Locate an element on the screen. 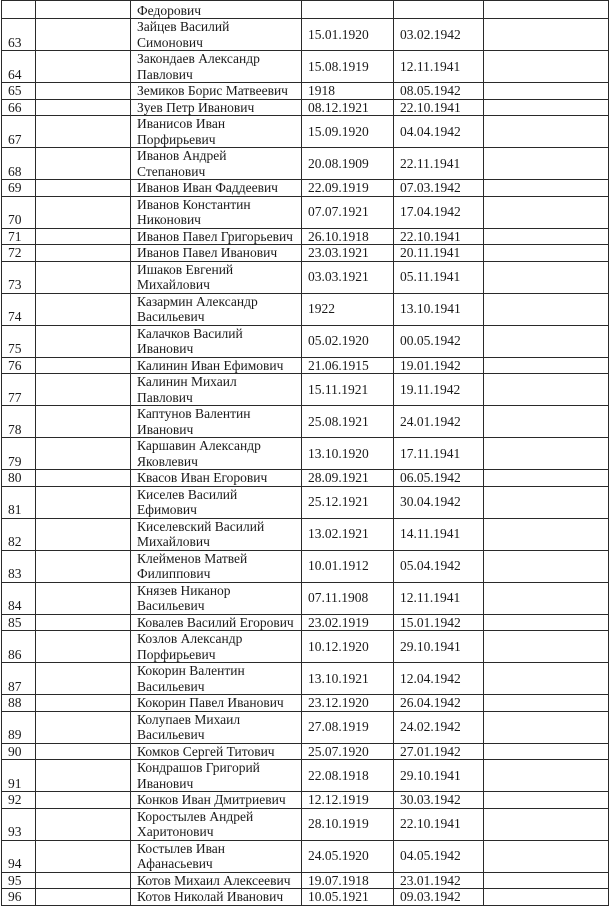 The image size is (609, 906). name-line: Иванисов Иван is located at coordinates (181, 124).